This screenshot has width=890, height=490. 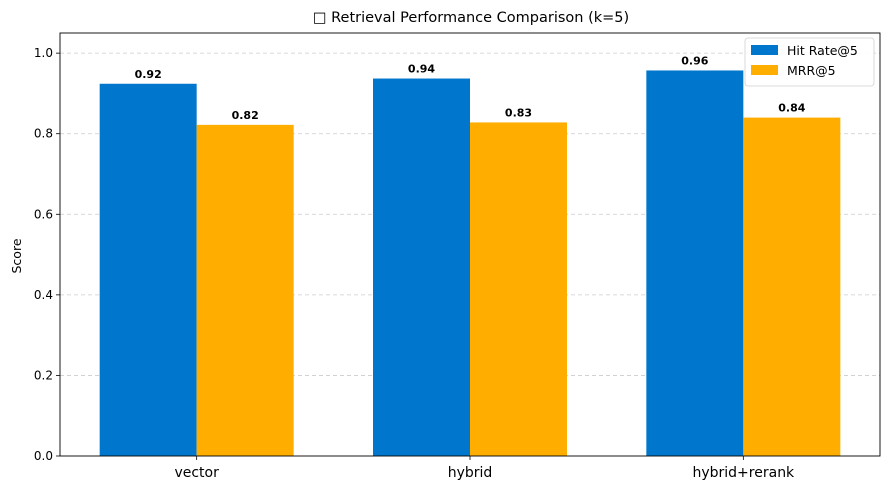 I want to click on y-tick-label: 0.2, so click(x=43, y=375).